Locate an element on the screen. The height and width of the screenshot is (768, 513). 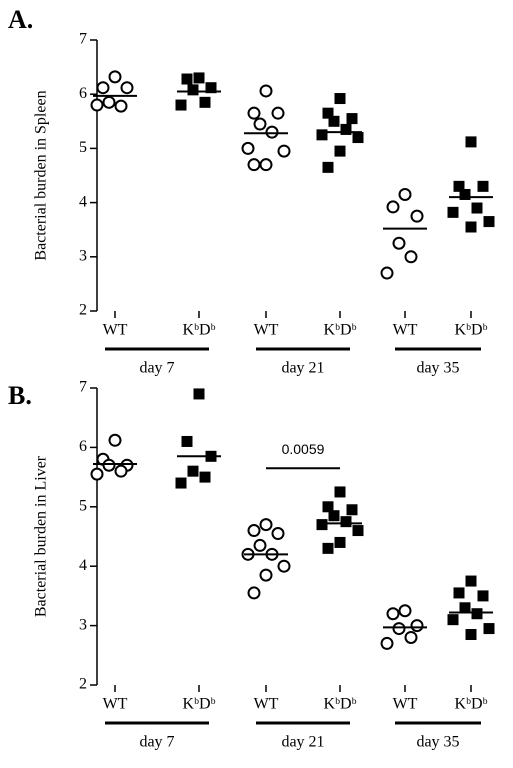
y-axis-title: Bacterial burden in Liver is located at coordinates (41, 536).